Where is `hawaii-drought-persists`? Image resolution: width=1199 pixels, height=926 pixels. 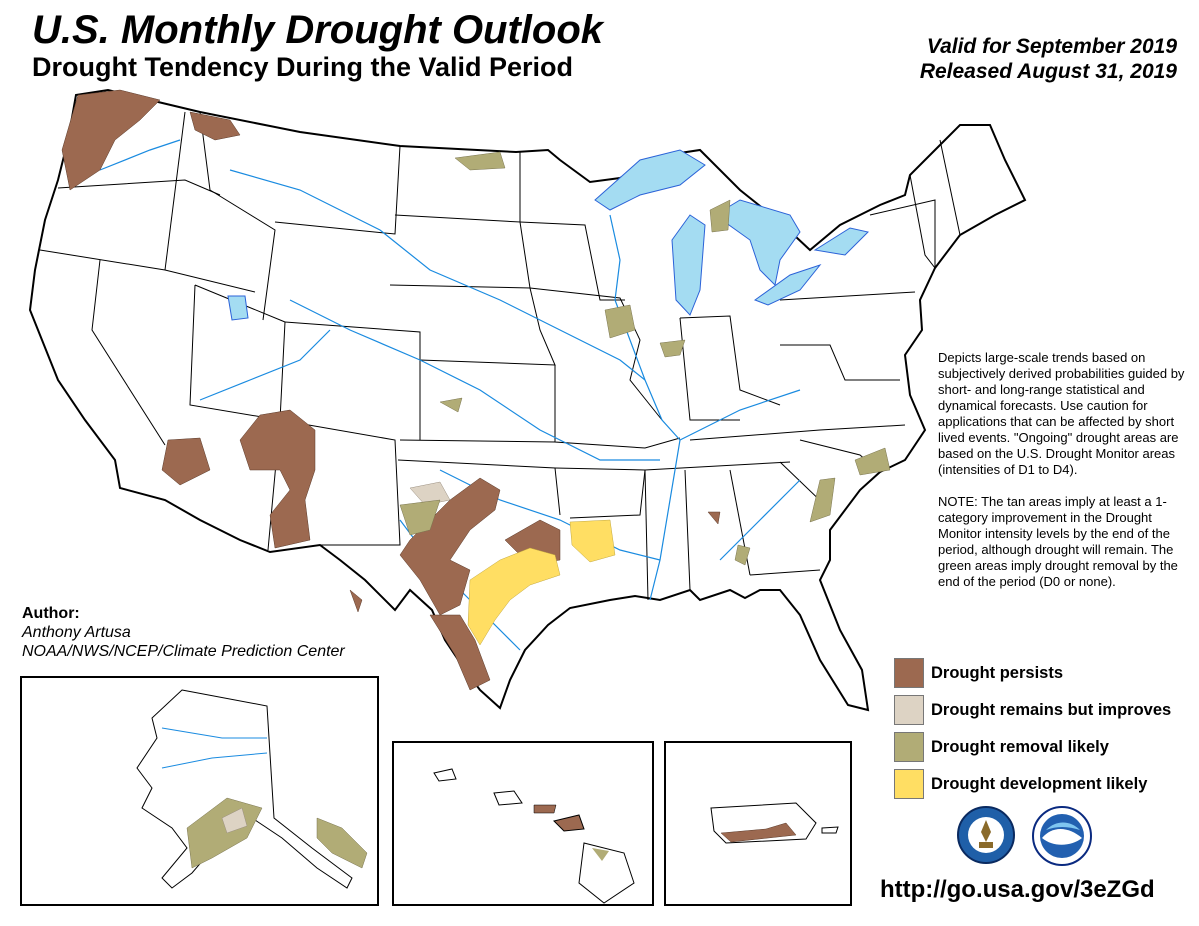
hawaii-drought-persists is located at coordinates (545, 809).